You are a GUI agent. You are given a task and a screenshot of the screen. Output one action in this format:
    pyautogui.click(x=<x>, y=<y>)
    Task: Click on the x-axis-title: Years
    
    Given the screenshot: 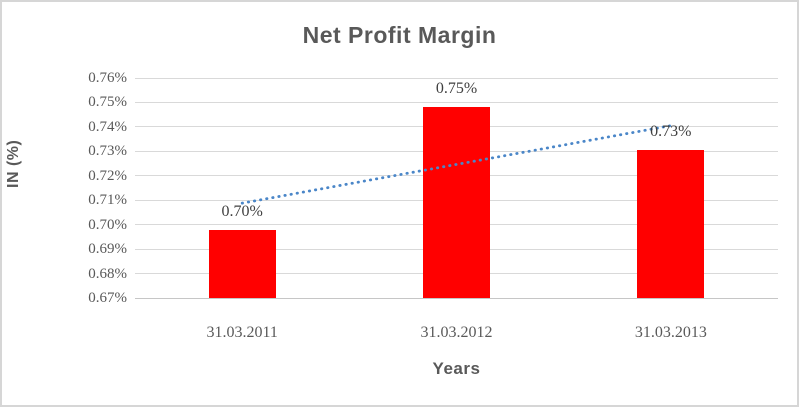 What is the action you would take?
    pyautogui.click(x=456, y=368)
    